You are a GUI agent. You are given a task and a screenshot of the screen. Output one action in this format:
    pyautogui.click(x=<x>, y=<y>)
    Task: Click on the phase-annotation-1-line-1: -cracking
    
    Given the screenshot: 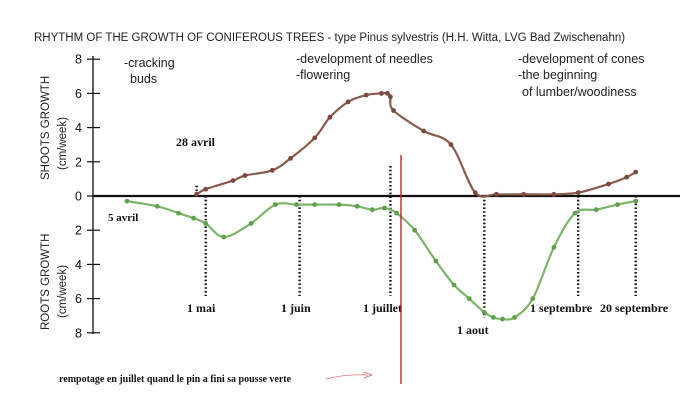 What is the action you would take?
    pyautogui.click(x=149, y=63)
    